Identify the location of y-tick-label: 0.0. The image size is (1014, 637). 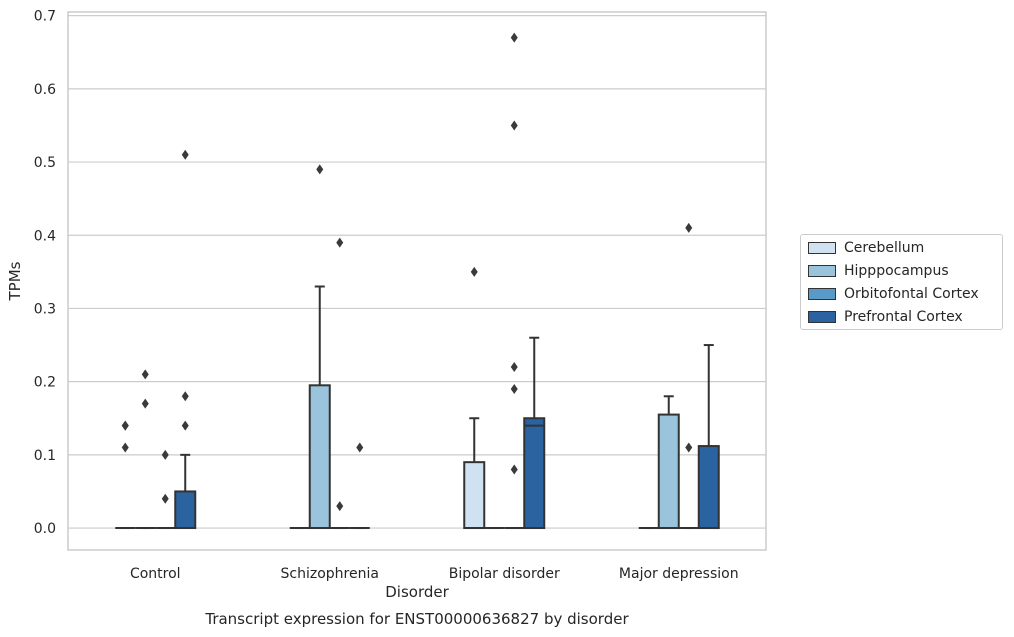
(45, 529).